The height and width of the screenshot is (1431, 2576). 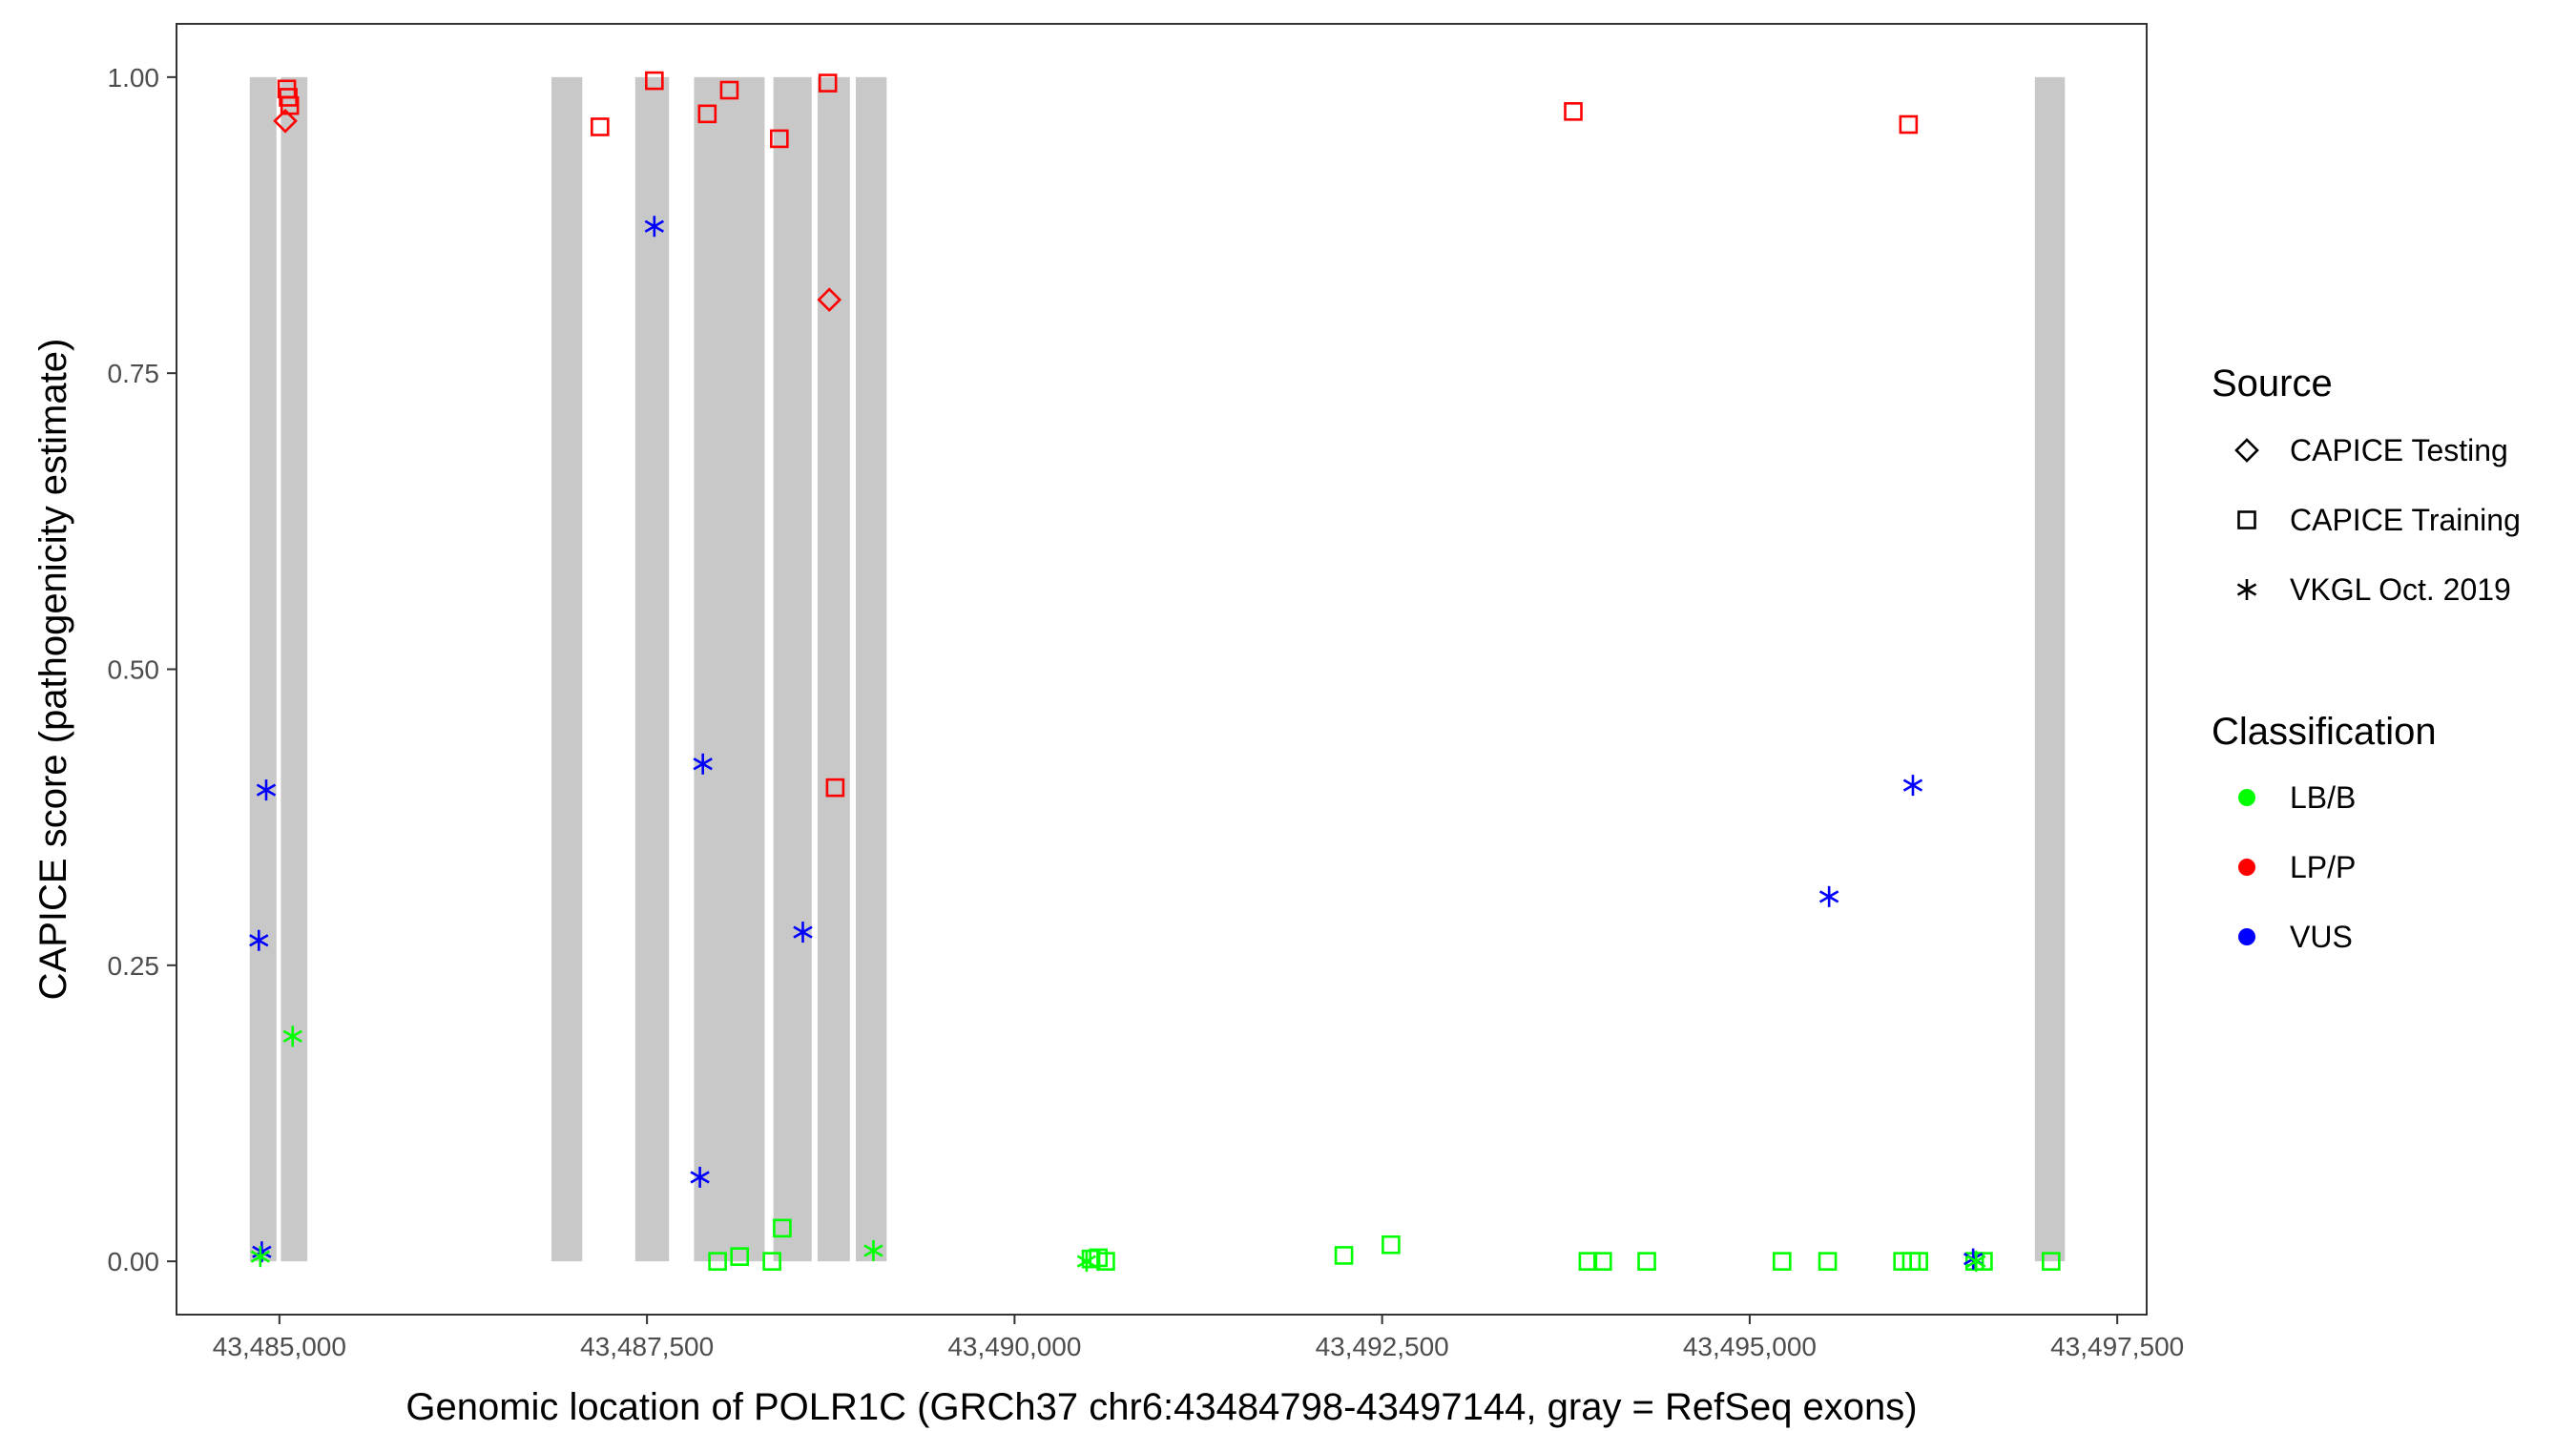 What do you see at coordinates (1014, 1346) in the screenshot?
I see `x-tick-label: 43,490,000` at bounding box center [1014, 1346].